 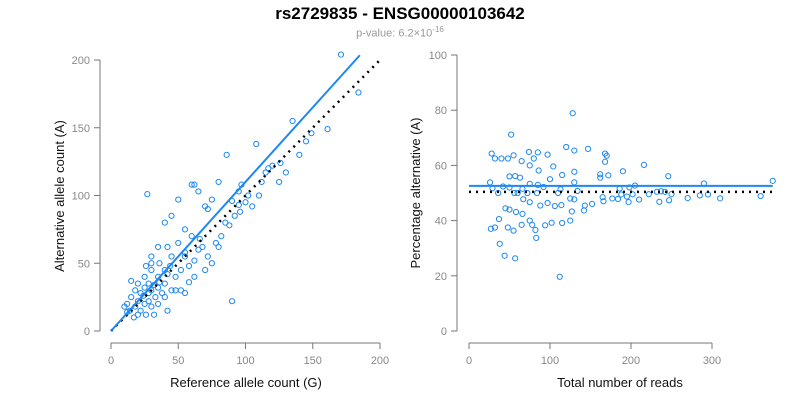 I want to click on x-tick-label: 50, so click(x=178, y=361).